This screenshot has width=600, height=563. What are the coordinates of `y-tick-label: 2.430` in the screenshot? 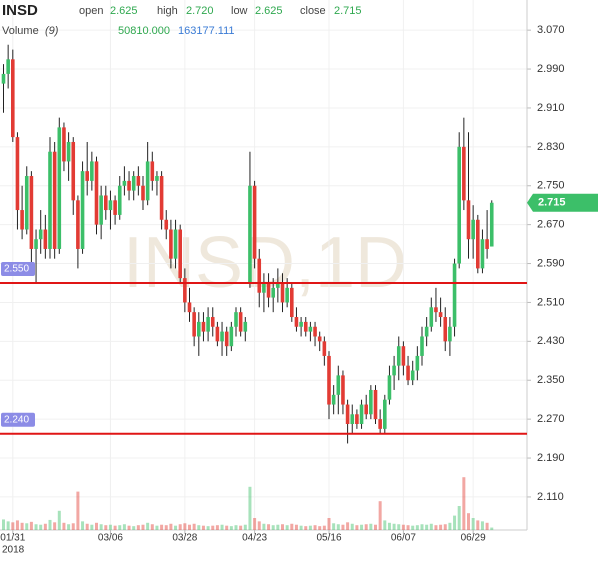 It's located at (551, 341).